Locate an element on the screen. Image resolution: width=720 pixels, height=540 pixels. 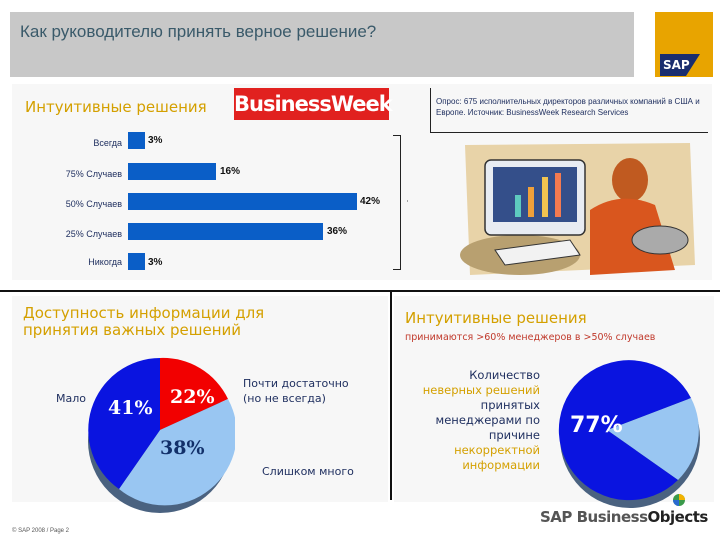
pie1-title-line2: принятия важных решений is located at coordinates (132, 330).